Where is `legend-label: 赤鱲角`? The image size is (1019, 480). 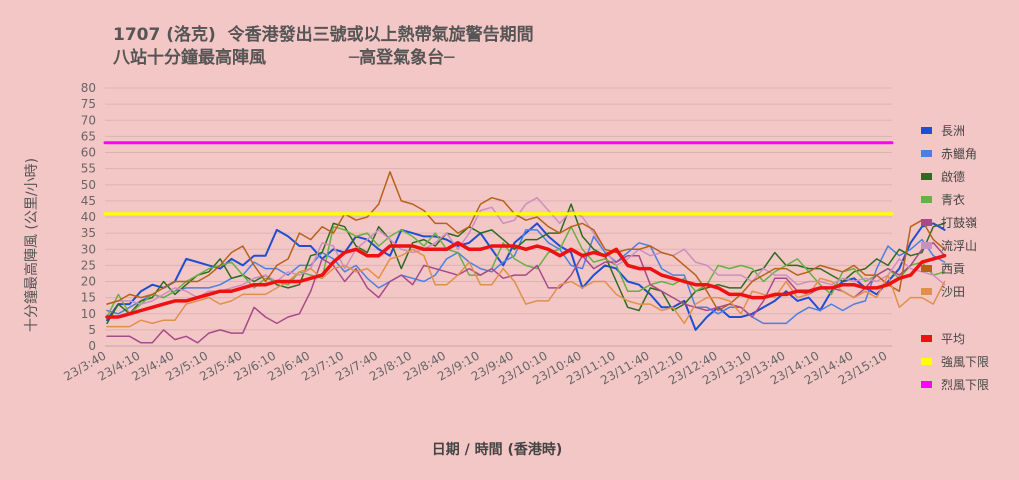 legend-label: 赤鱲角 is located at coordinates (959, 154).